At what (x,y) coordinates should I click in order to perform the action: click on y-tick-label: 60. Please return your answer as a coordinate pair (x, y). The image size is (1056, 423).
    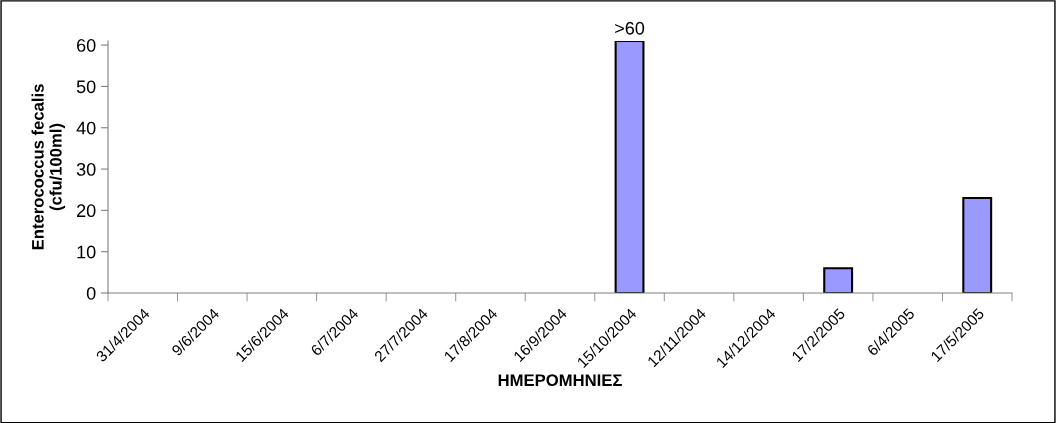
    Looking at the image, I should click on (86, 45).